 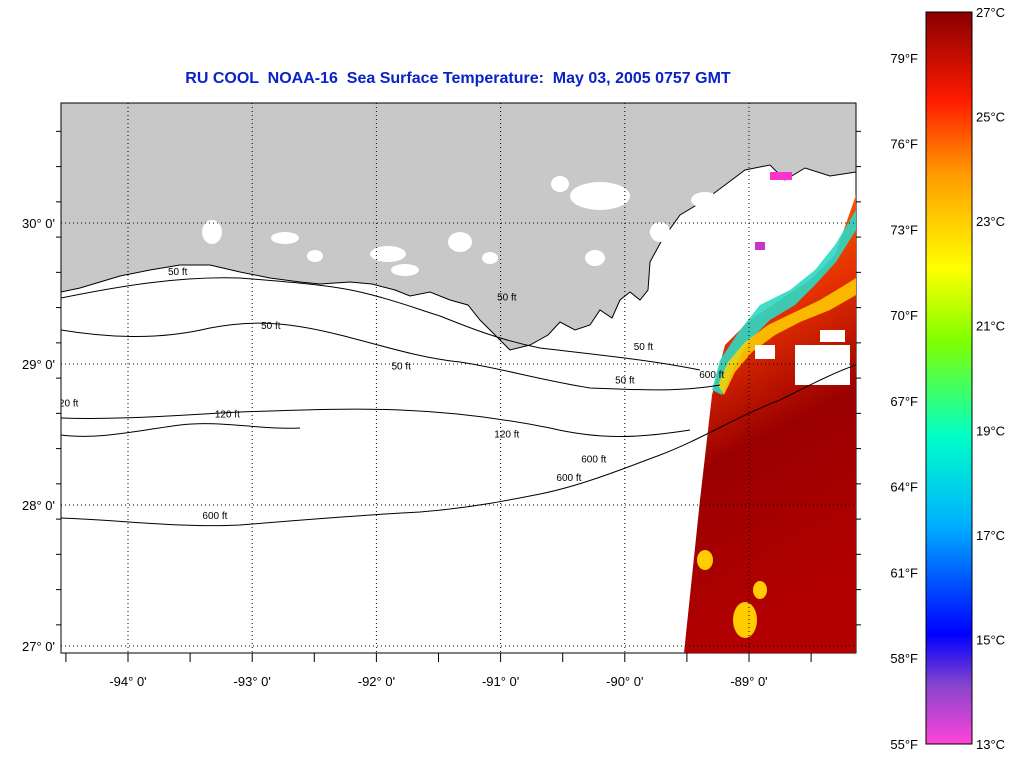 I want to click on latitude-label: 29° 0', so click(x=38, y=364).